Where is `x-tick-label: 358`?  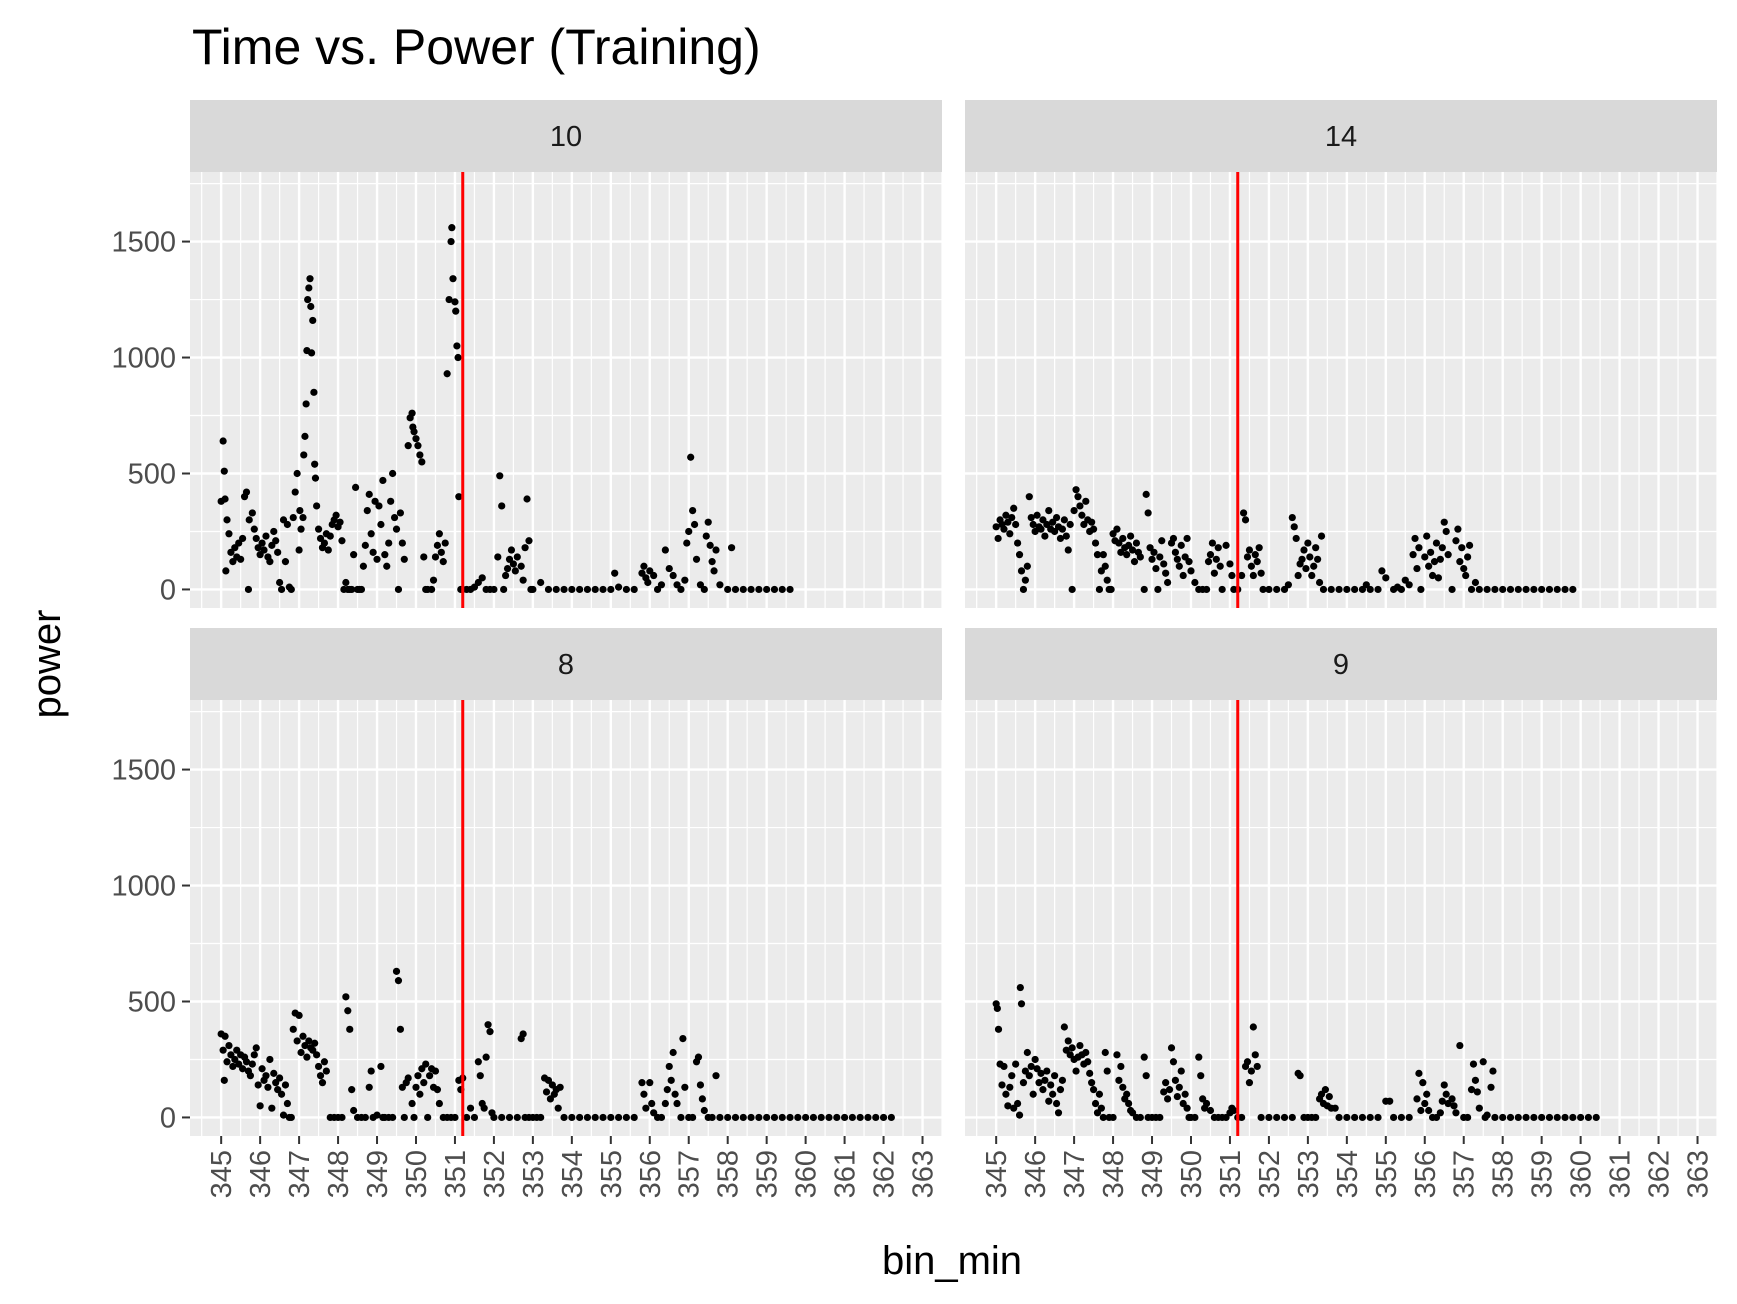 x-tick-label: 358 is located at coordinates (1504, 1174).